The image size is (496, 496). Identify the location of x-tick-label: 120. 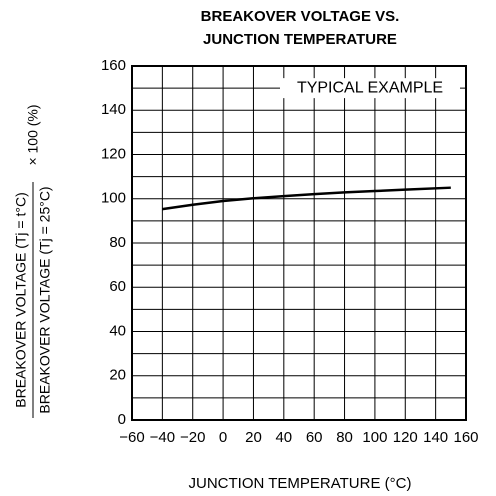
(405, 437).